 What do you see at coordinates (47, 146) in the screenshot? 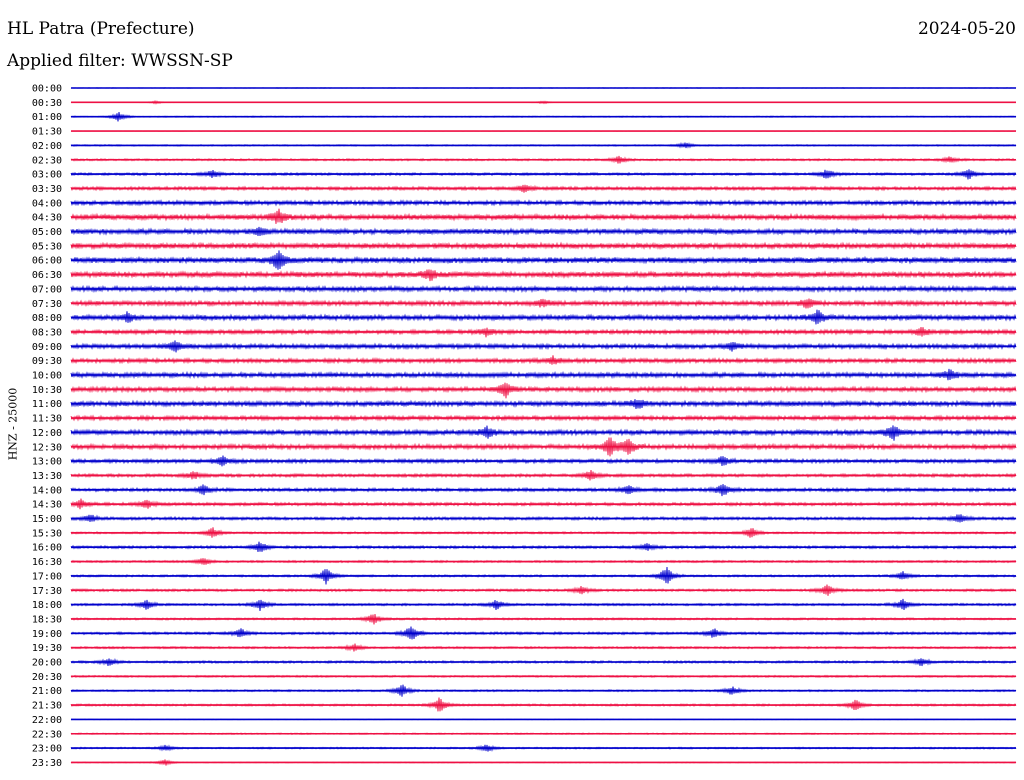
I see `row-label: 02:00` at bounding box center [47, 146].